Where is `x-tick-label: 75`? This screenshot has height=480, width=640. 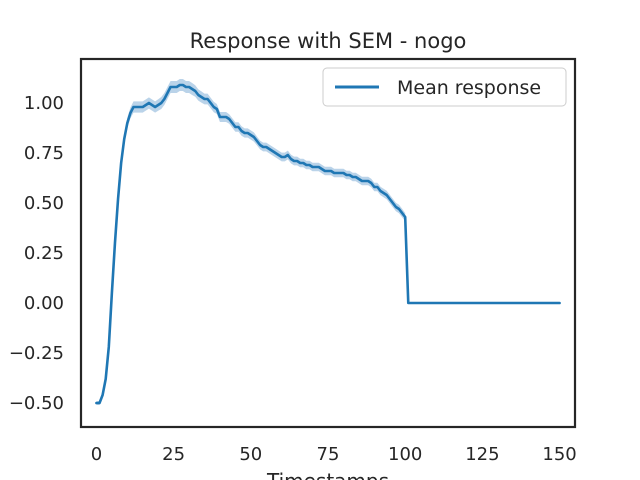
x-tick-label: 75 is located at coordinates (328, 454).